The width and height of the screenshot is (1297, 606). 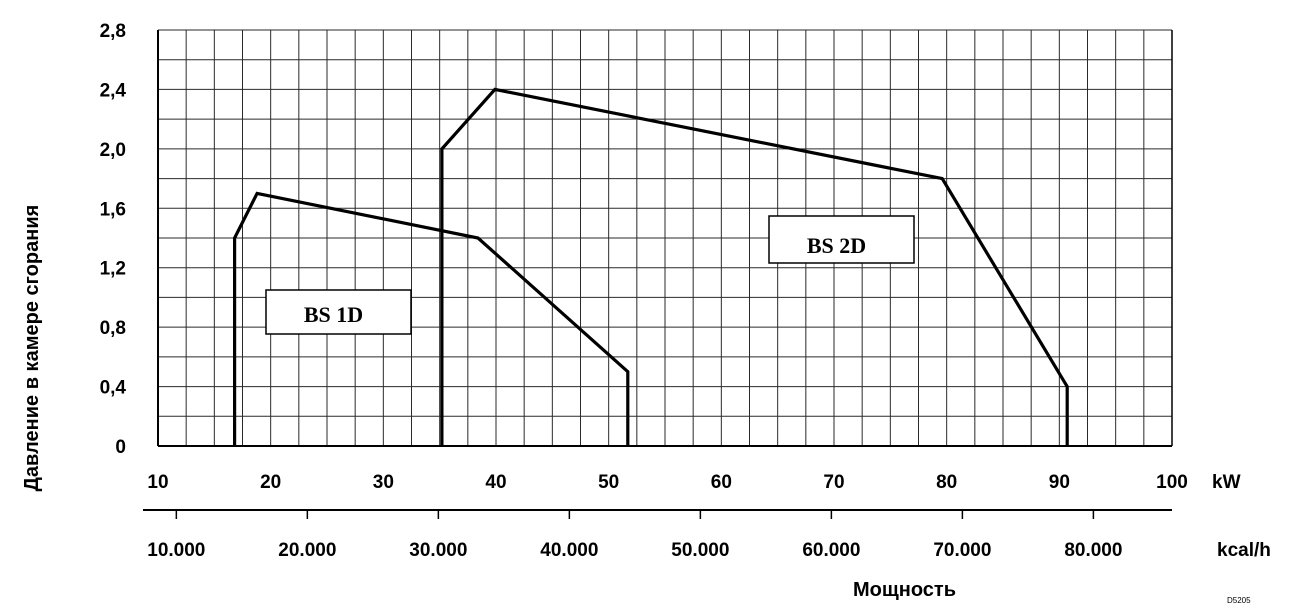 What do you see at coordinates (1093, 550) in the screenshot?
I see `kcal-tick-label: 80.000` at bounding box center [1093, 550].